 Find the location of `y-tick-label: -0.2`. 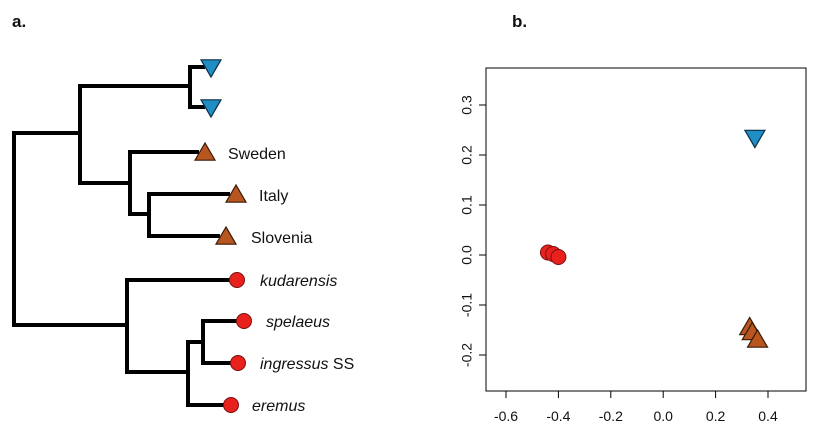

y-tick-label: -0.2 is located at coordinates (467, 355).